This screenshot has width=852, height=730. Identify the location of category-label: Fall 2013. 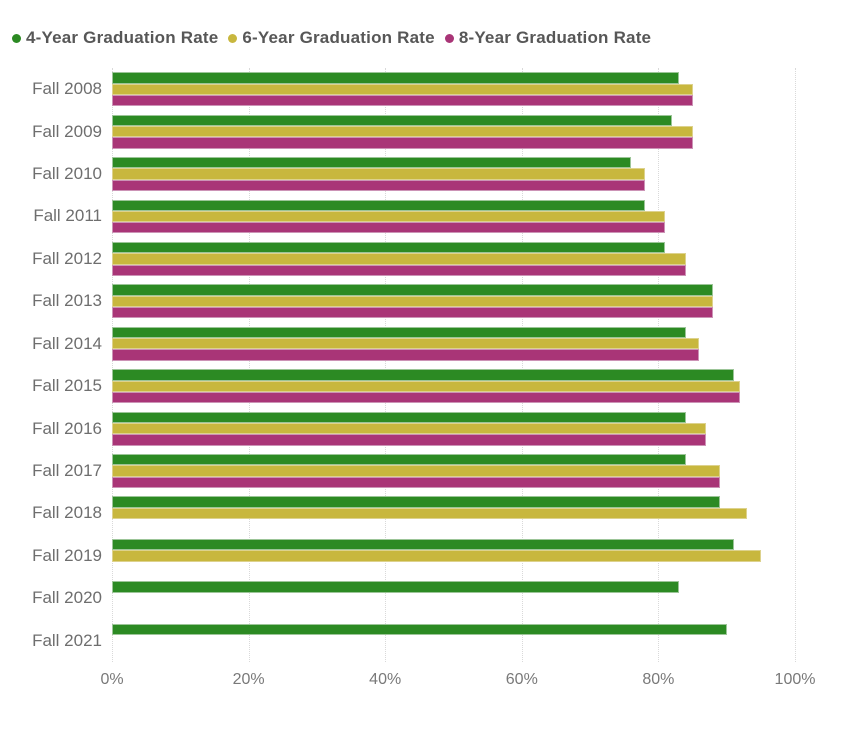
(67, 301).